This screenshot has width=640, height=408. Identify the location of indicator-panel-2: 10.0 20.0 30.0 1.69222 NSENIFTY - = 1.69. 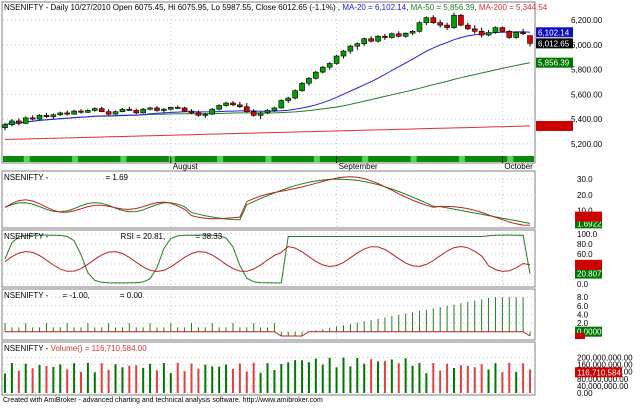
(303, 200).